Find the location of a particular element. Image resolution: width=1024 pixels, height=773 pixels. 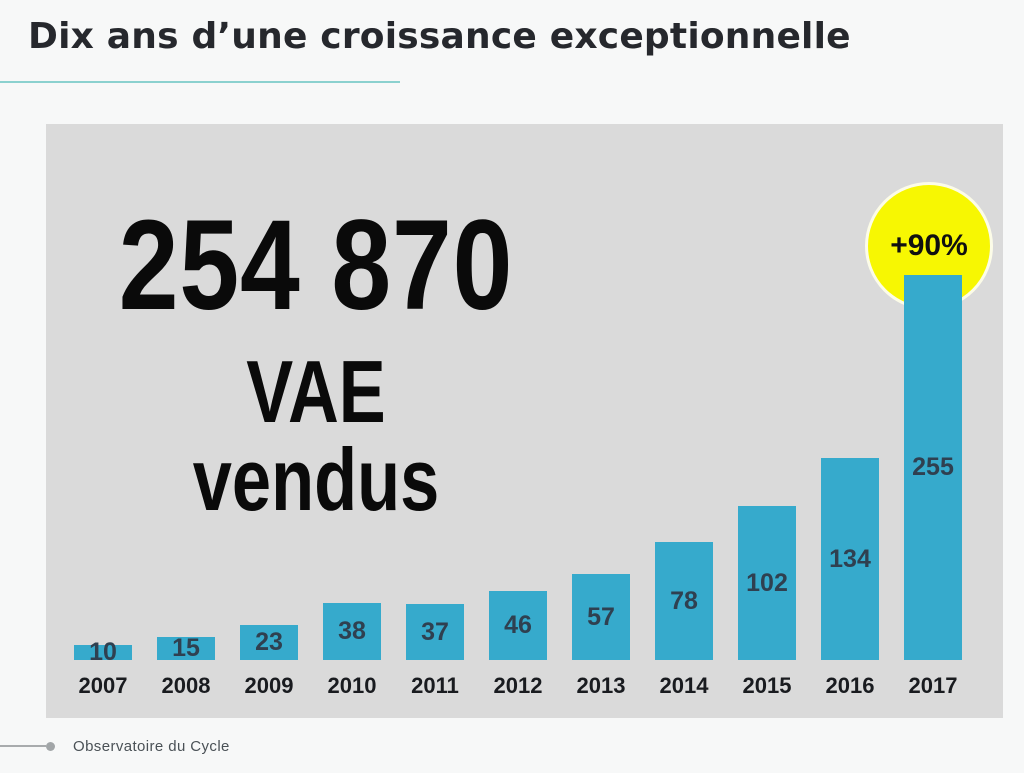

footer-dot-decoration is located at coordinates (50, 746).